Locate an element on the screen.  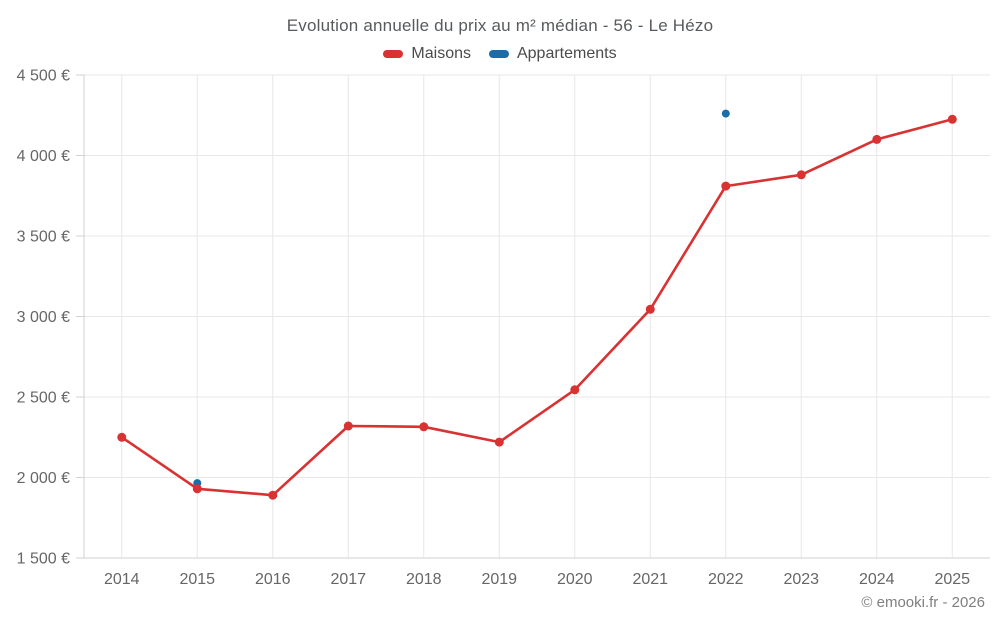
point-maisons-2020 is located at coordinates (575, 390).